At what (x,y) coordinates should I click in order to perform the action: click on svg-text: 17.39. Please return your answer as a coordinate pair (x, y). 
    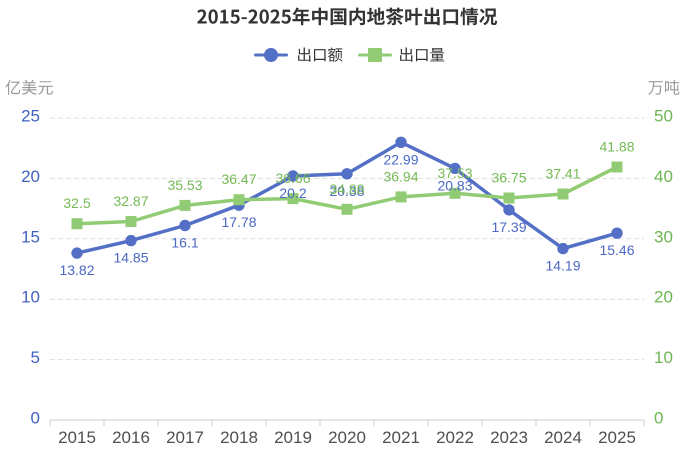
    Looking at the image, I should click on (508, 227).